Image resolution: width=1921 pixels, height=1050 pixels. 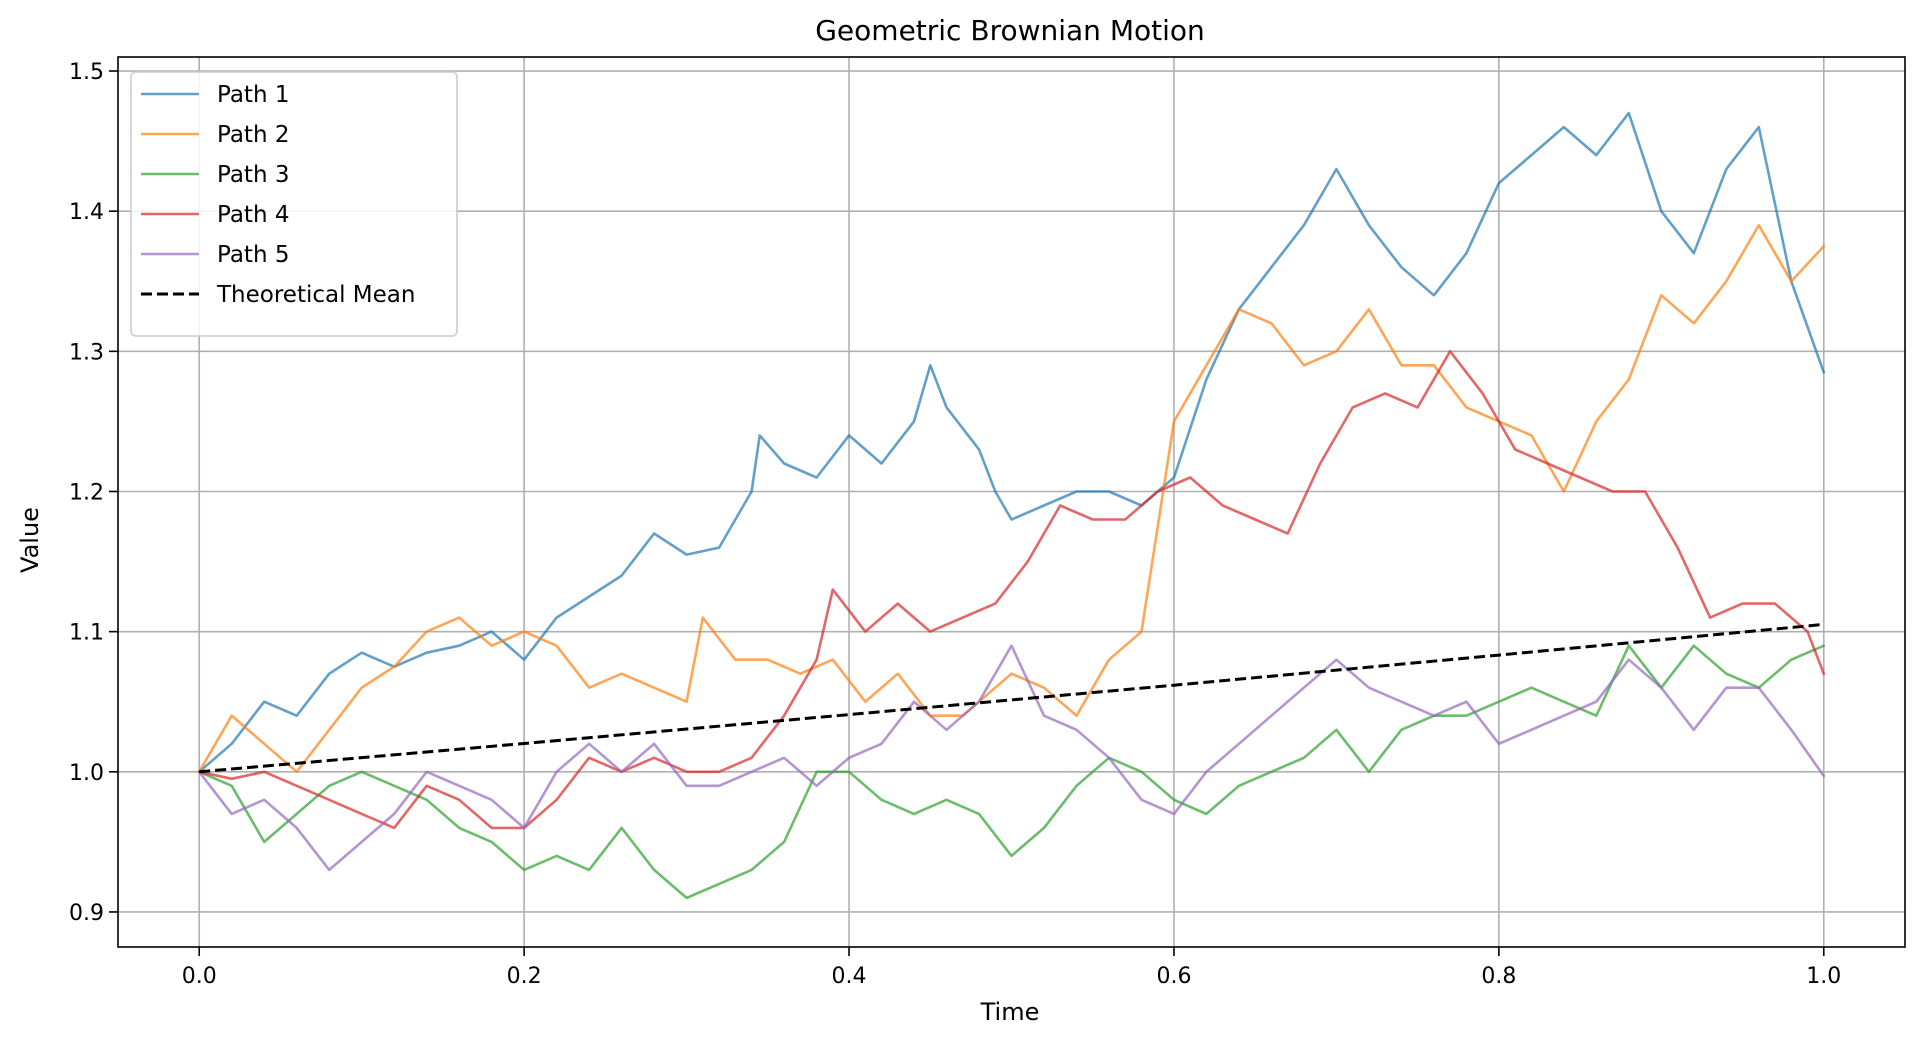 I want to click on y-tick-label: 0.9, so click(x=86, y=913).